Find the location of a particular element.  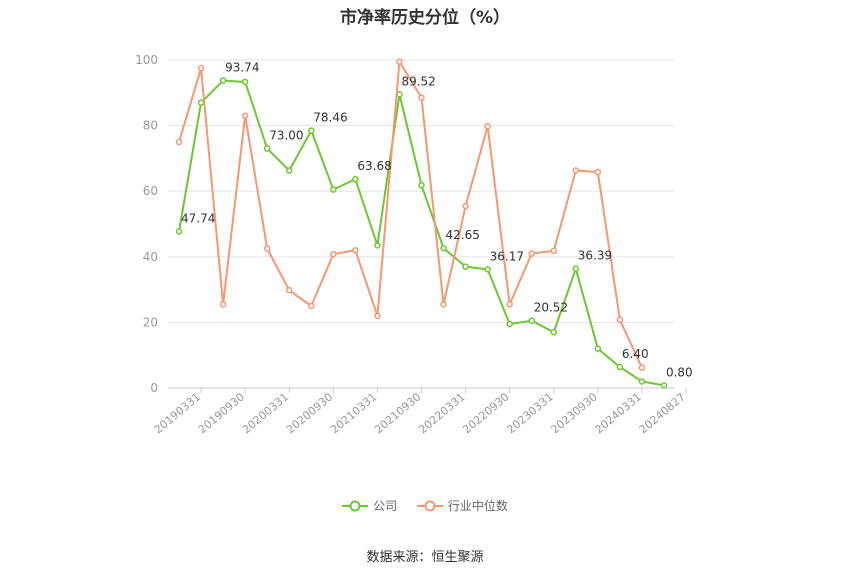

data-label-company: 0.80 is located at coordinates (679, 372).